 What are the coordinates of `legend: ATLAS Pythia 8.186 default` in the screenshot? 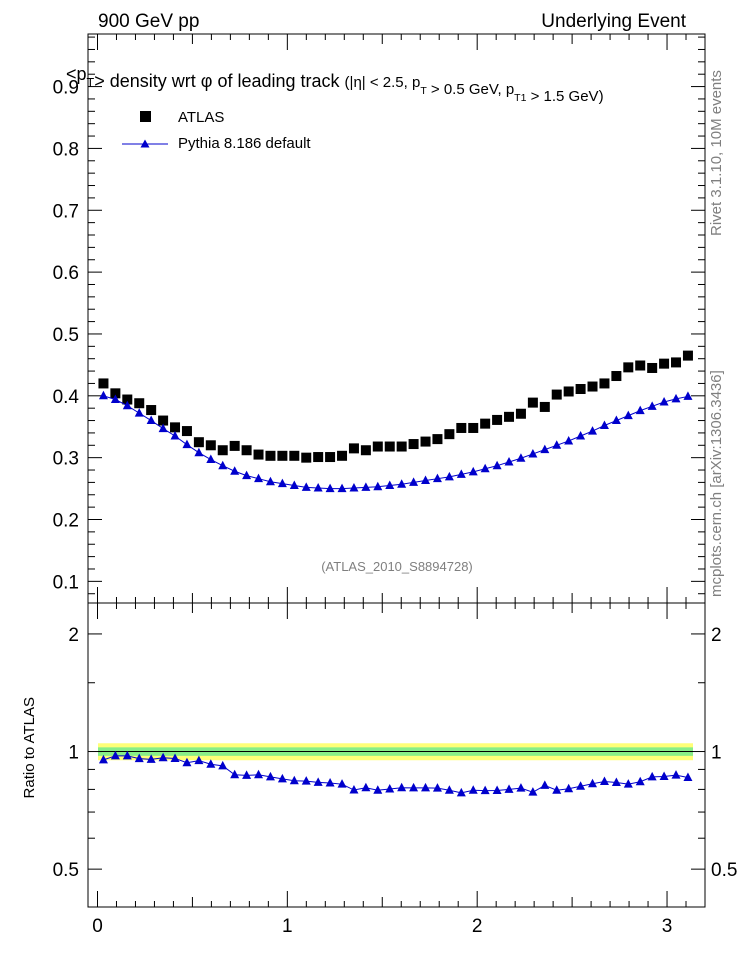 It's located at (216, 130).